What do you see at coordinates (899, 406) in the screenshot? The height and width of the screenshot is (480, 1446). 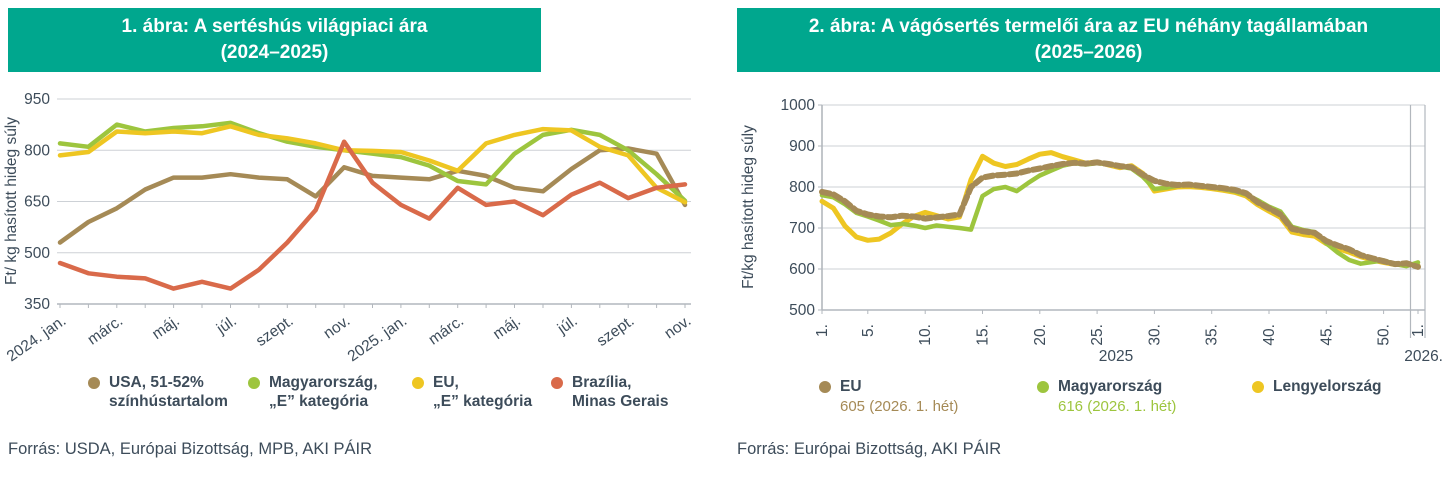 I see `eu-last-value-annotation: 605 (2026. 1. hét)` at bounding box center [899, 406].